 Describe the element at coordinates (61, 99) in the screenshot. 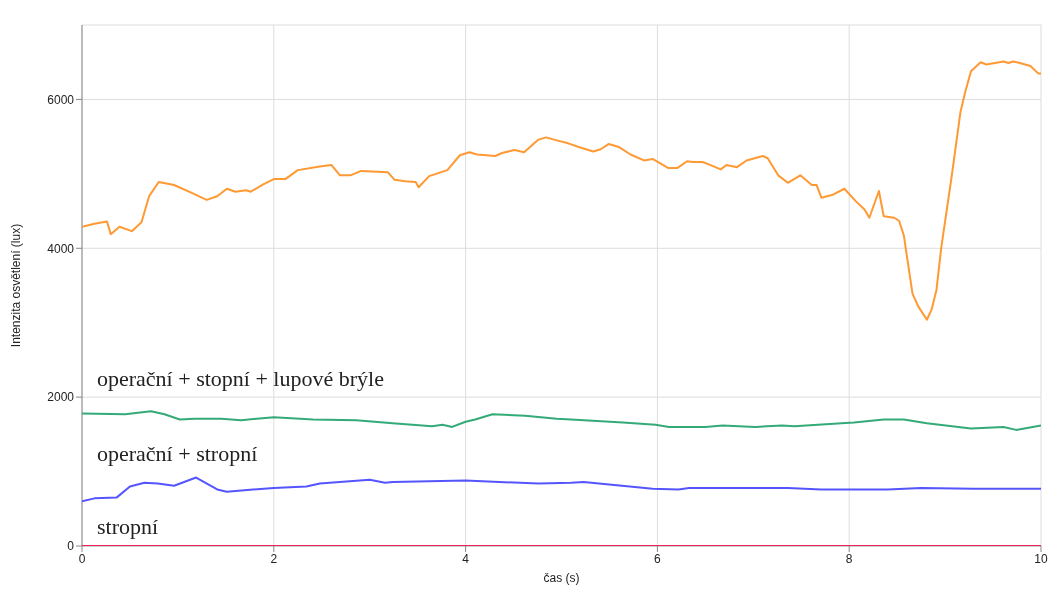

I see `y-tick-label: 6000` at that location.